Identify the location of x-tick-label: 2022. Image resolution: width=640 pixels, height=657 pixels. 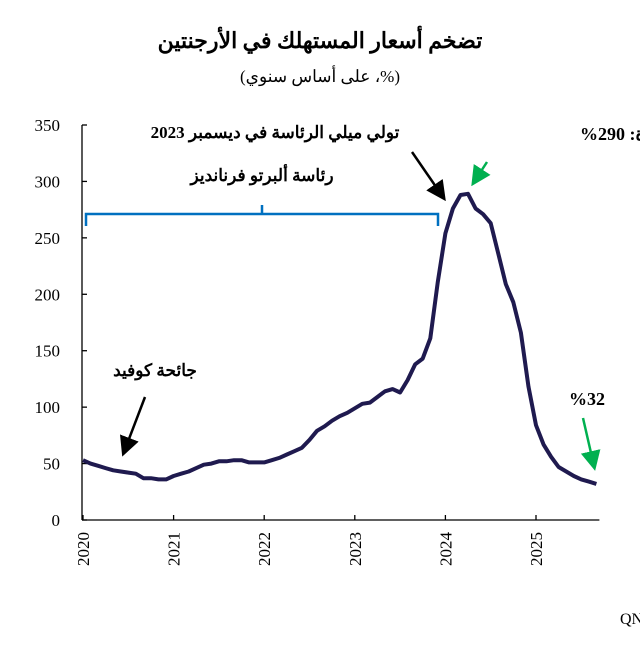
(264, 549).